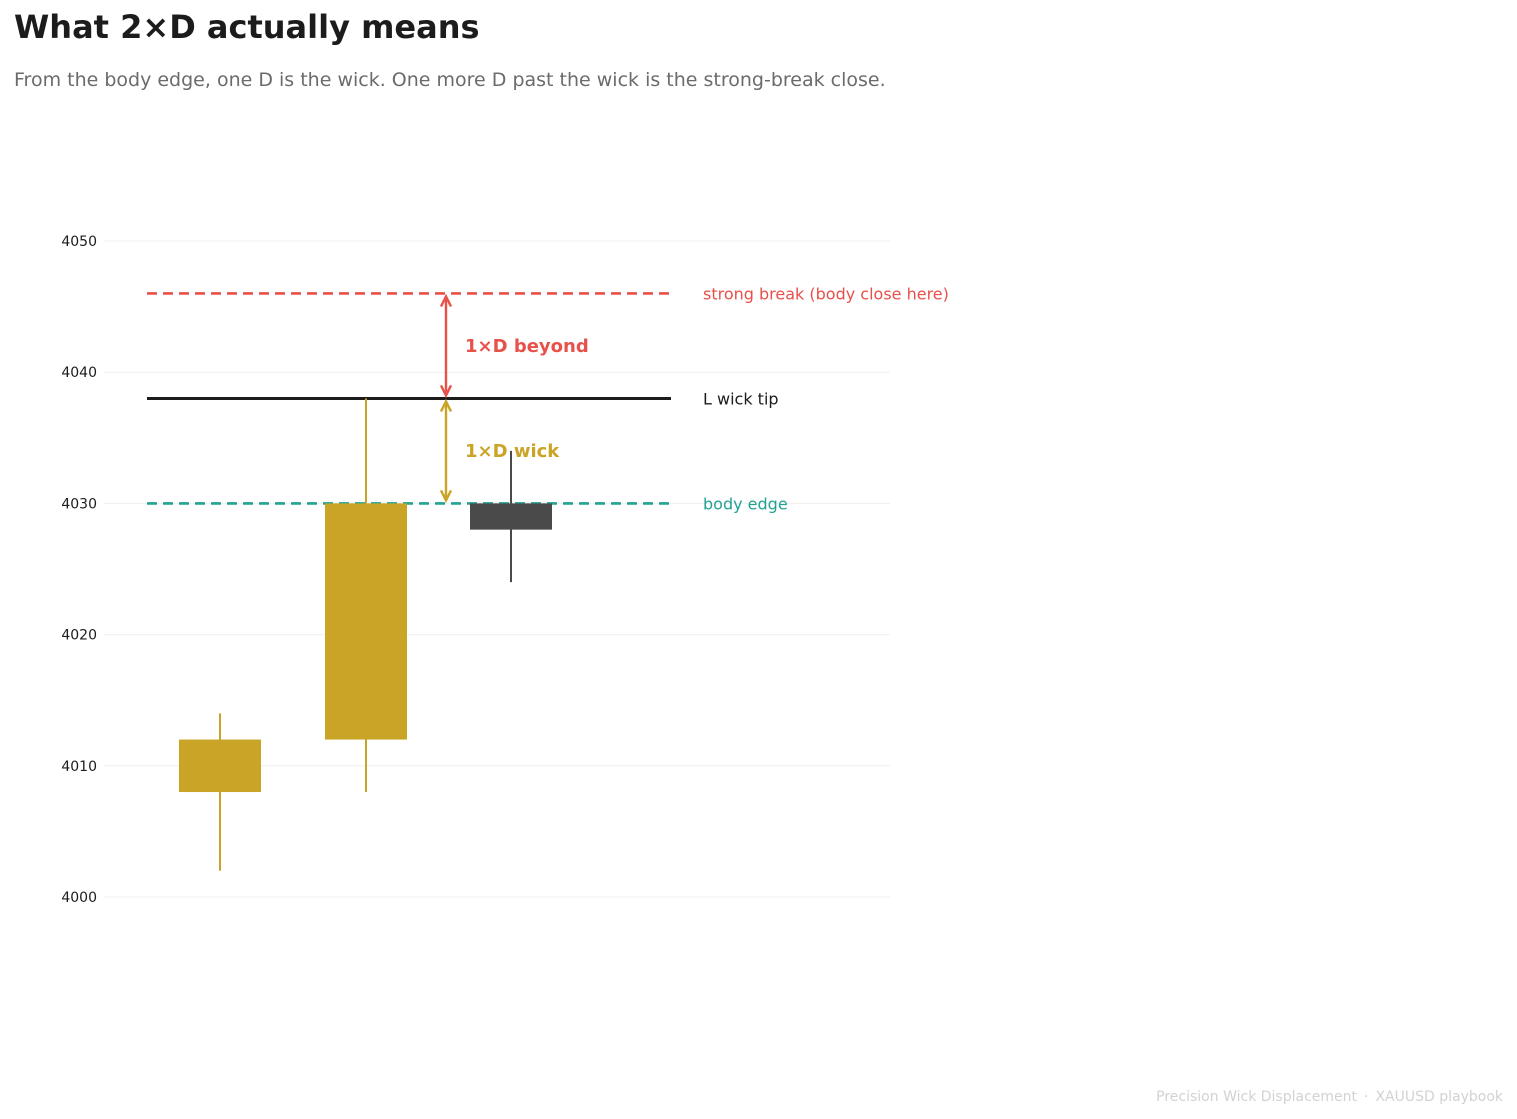 This screenshot has height=1119, width=1517. I want to click on y-tick-label: 4040, so click(79, 373).